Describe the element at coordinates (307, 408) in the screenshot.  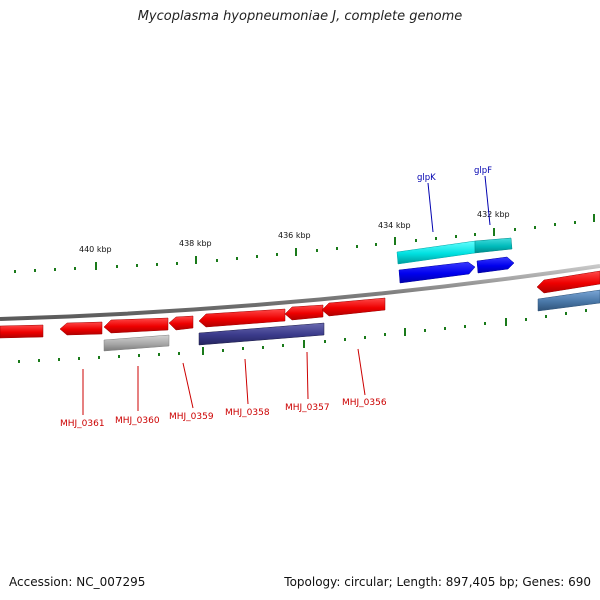
I see `gene-label-mhj-0357: MHJ_0357` at that location.